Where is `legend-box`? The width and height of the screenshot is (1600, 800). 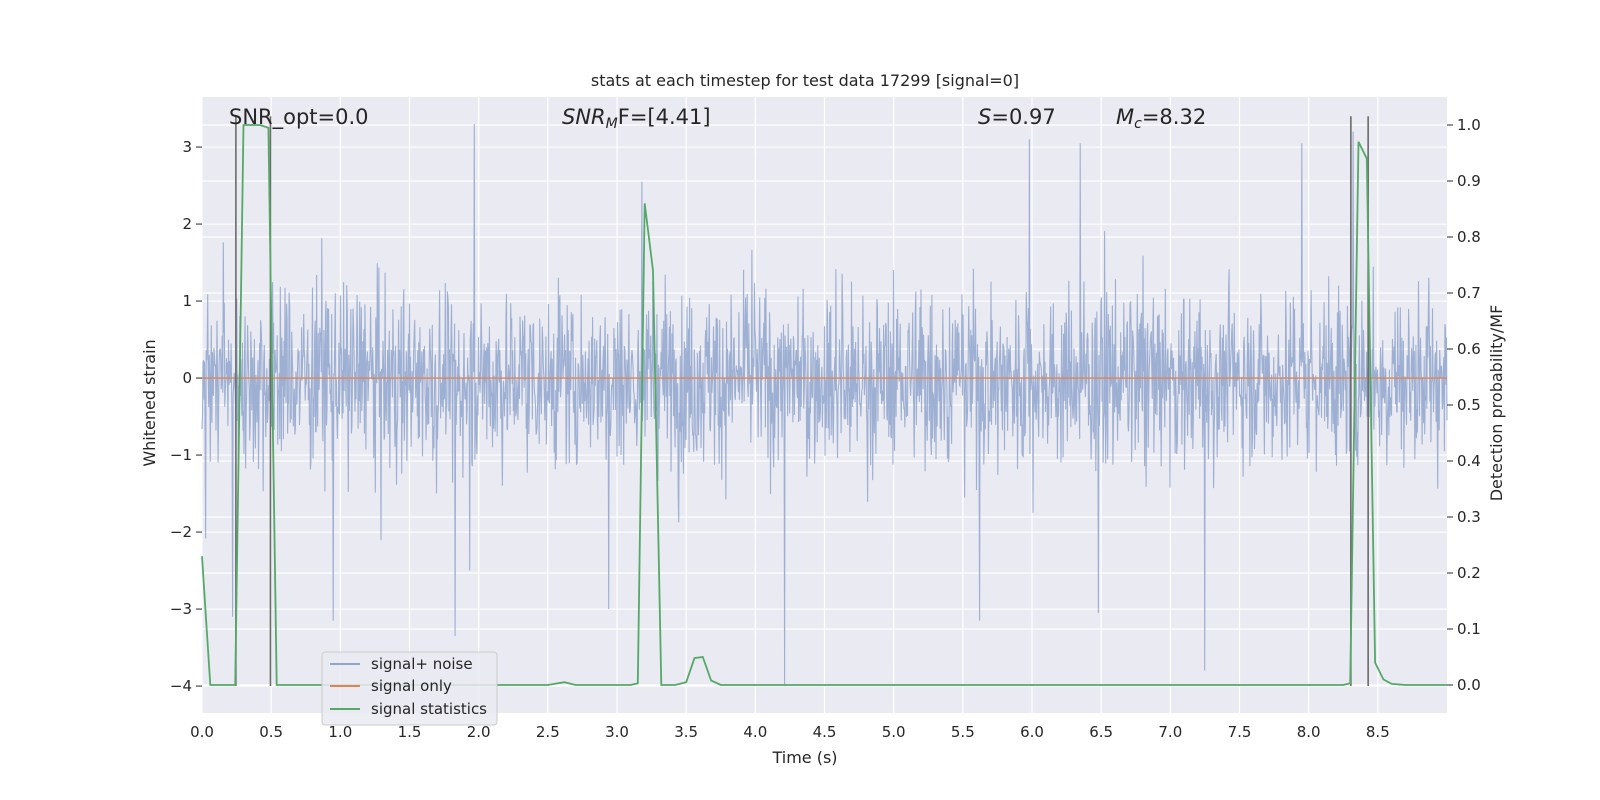 legend-box is located at coordinates (409, 688).